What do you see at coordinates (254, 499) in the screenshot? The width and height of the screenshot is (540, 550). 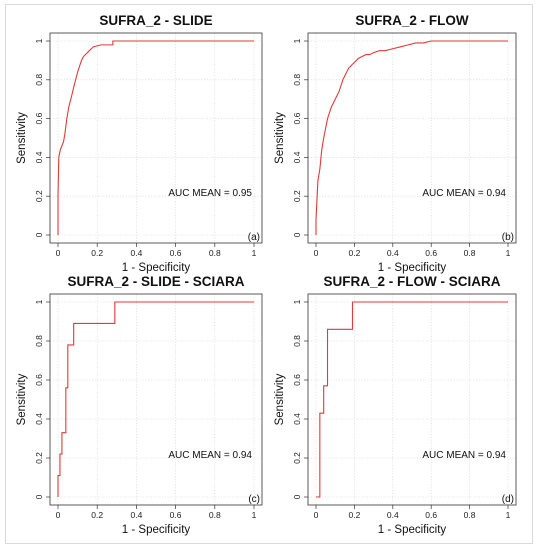 I see `panel-tag: (c)` at bounding box center [254, 499].